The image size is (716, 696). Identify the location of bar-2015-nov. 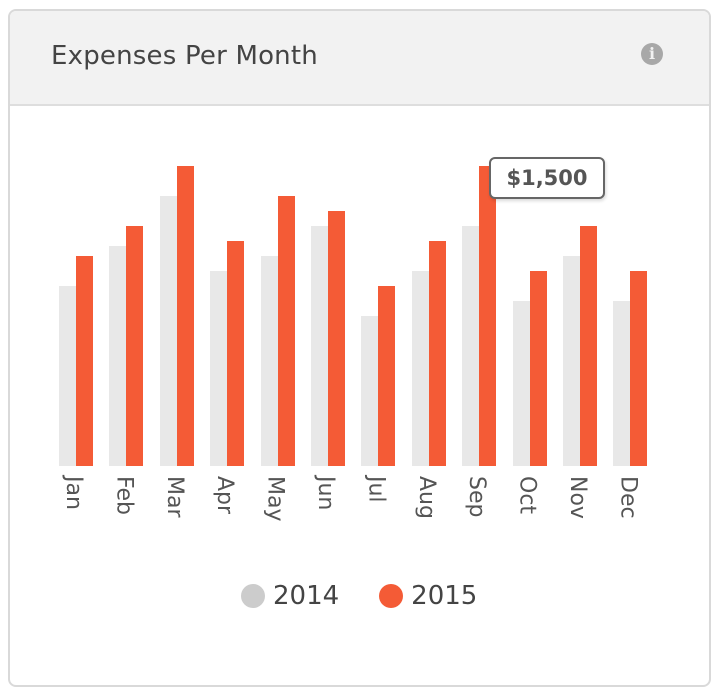
(588, 346).